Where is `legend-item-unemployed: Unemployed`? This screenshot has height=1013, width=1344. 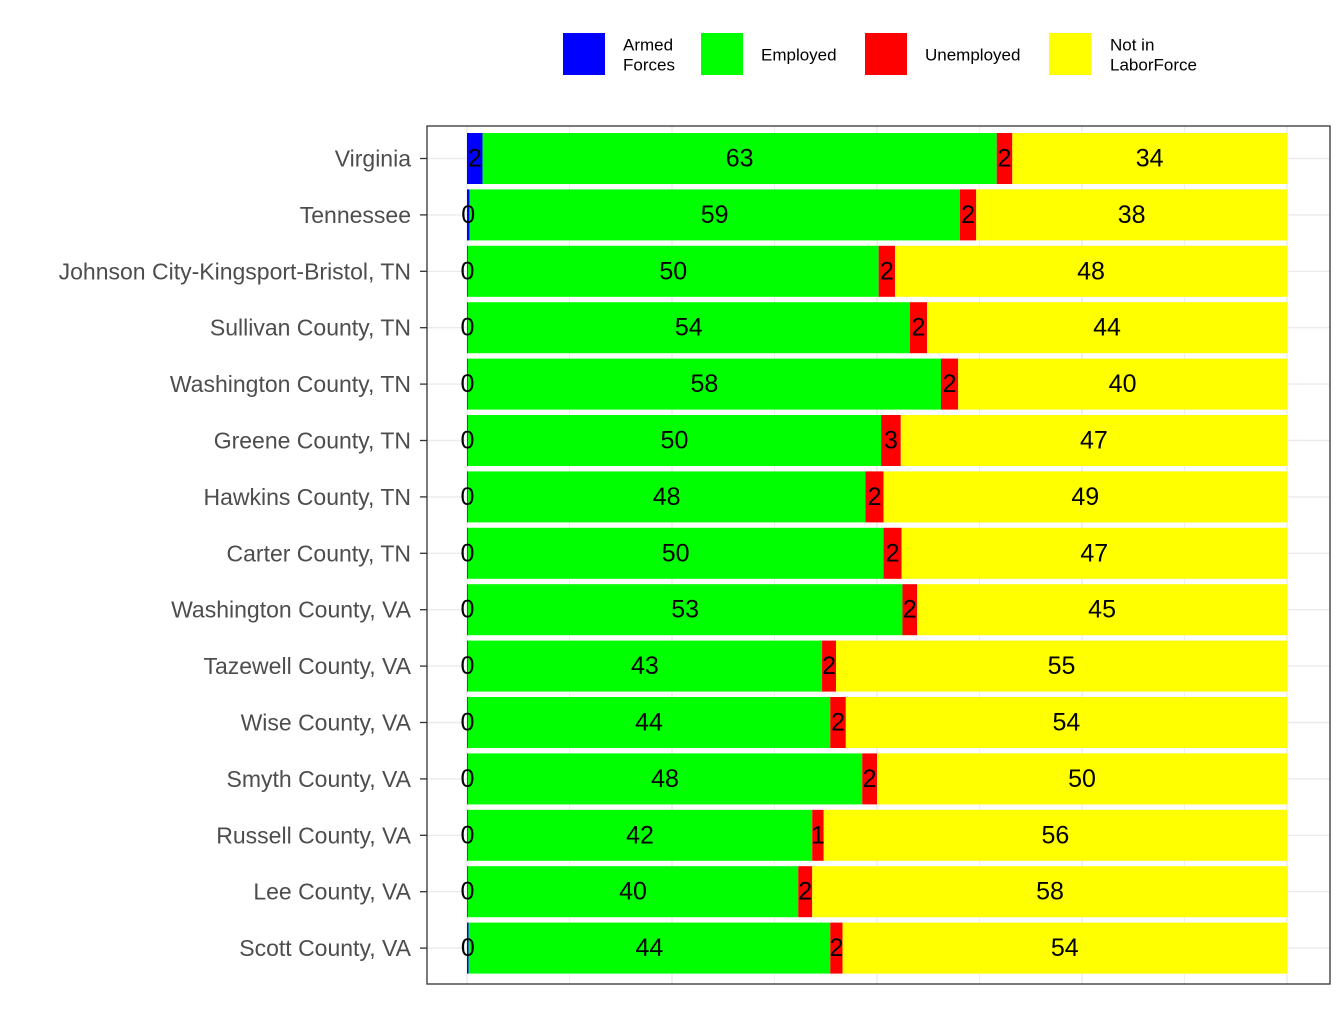 legend-item-unemployed: Unemployed is located at coordinates (942, 54).